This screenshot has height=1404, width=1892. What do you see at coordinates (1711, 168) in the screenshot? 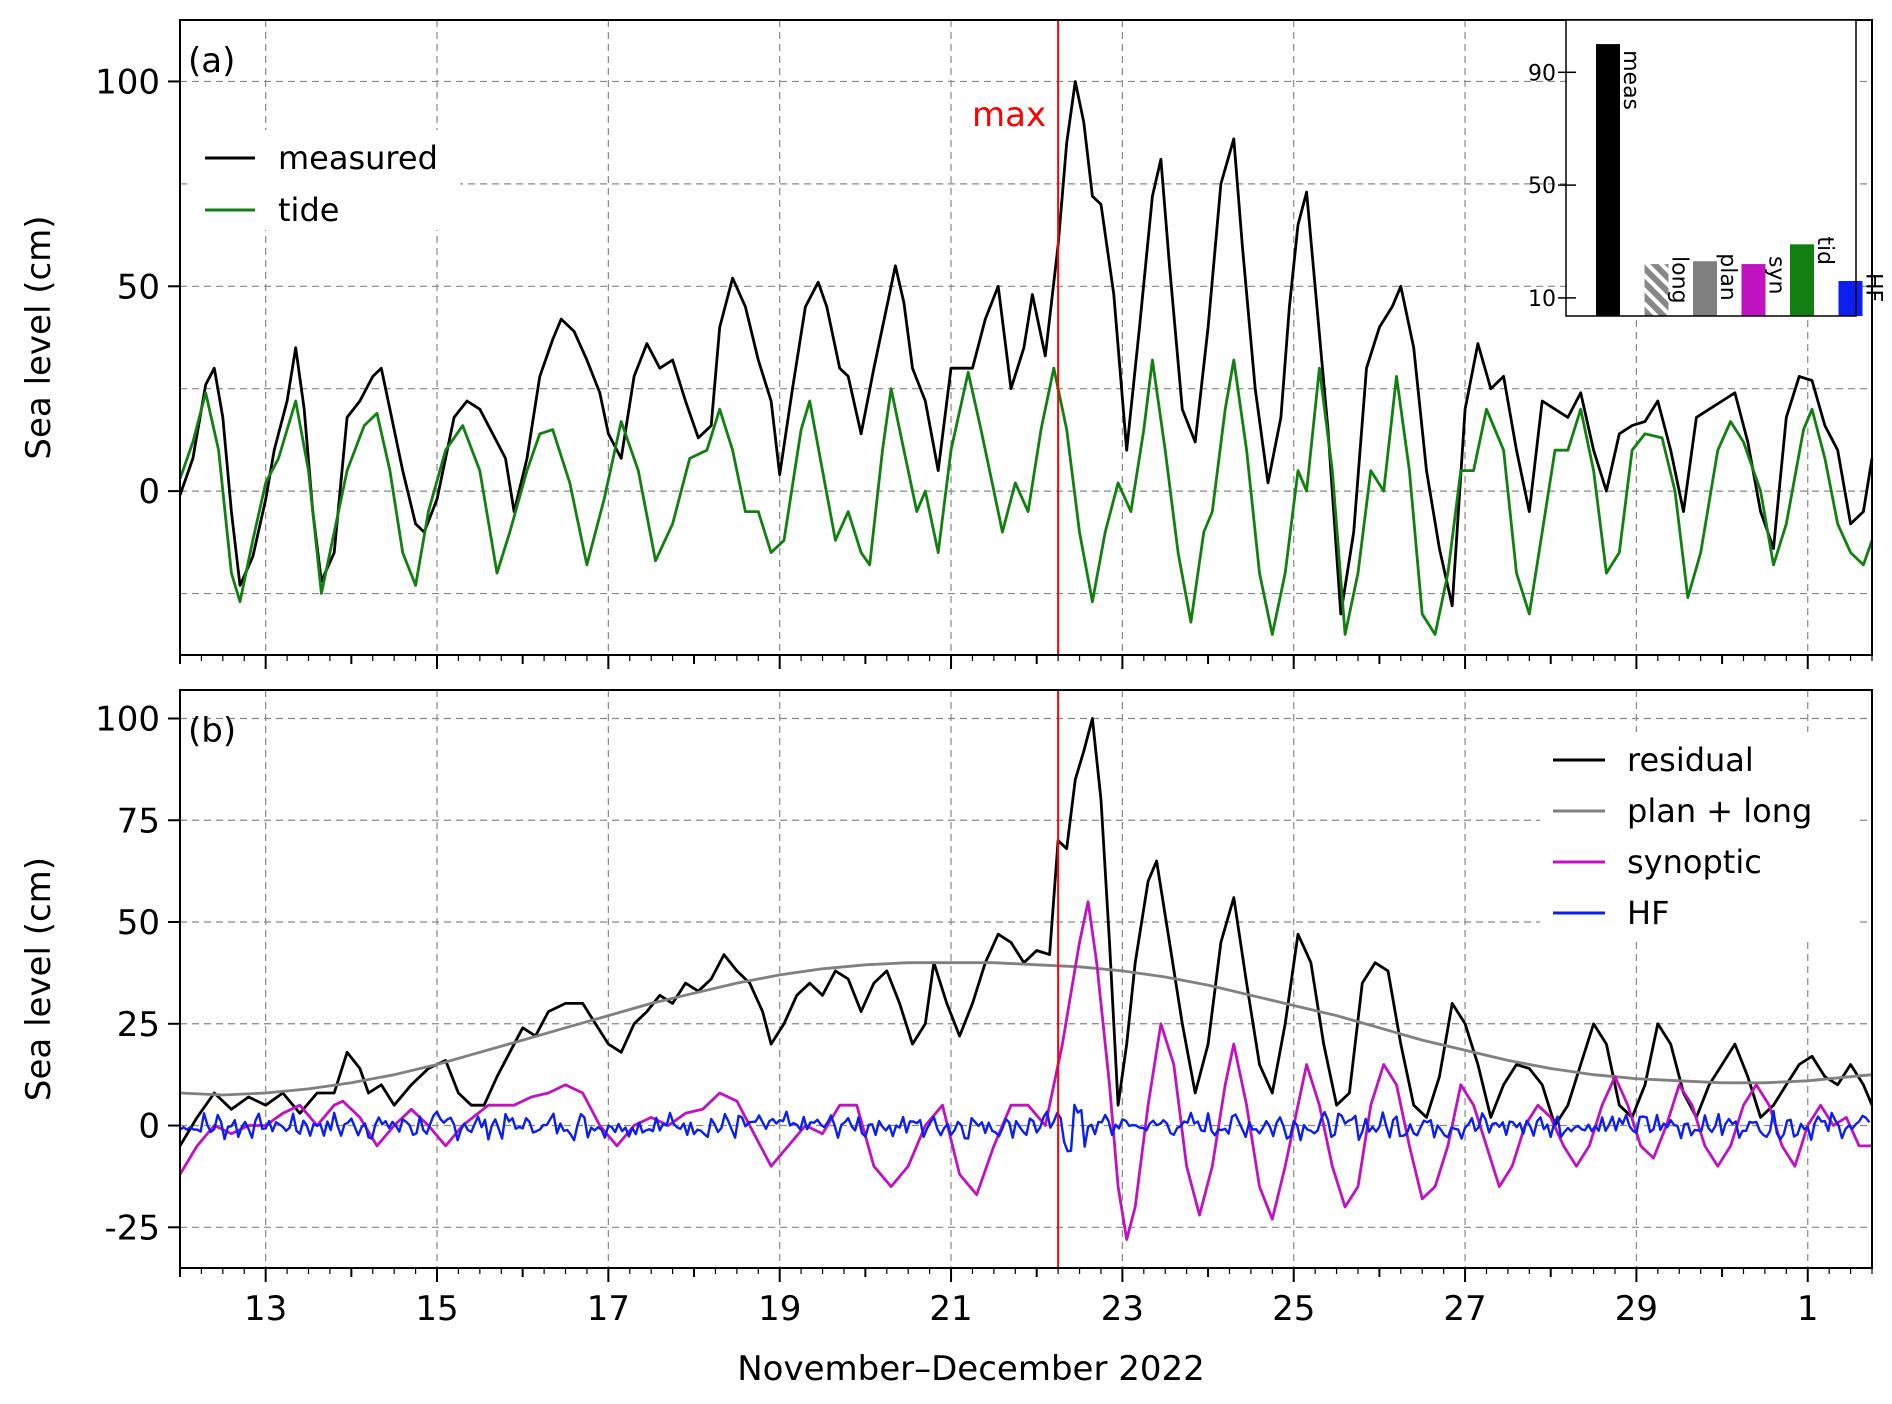
I see `inset-frame` at bounding box center [1711, 168].